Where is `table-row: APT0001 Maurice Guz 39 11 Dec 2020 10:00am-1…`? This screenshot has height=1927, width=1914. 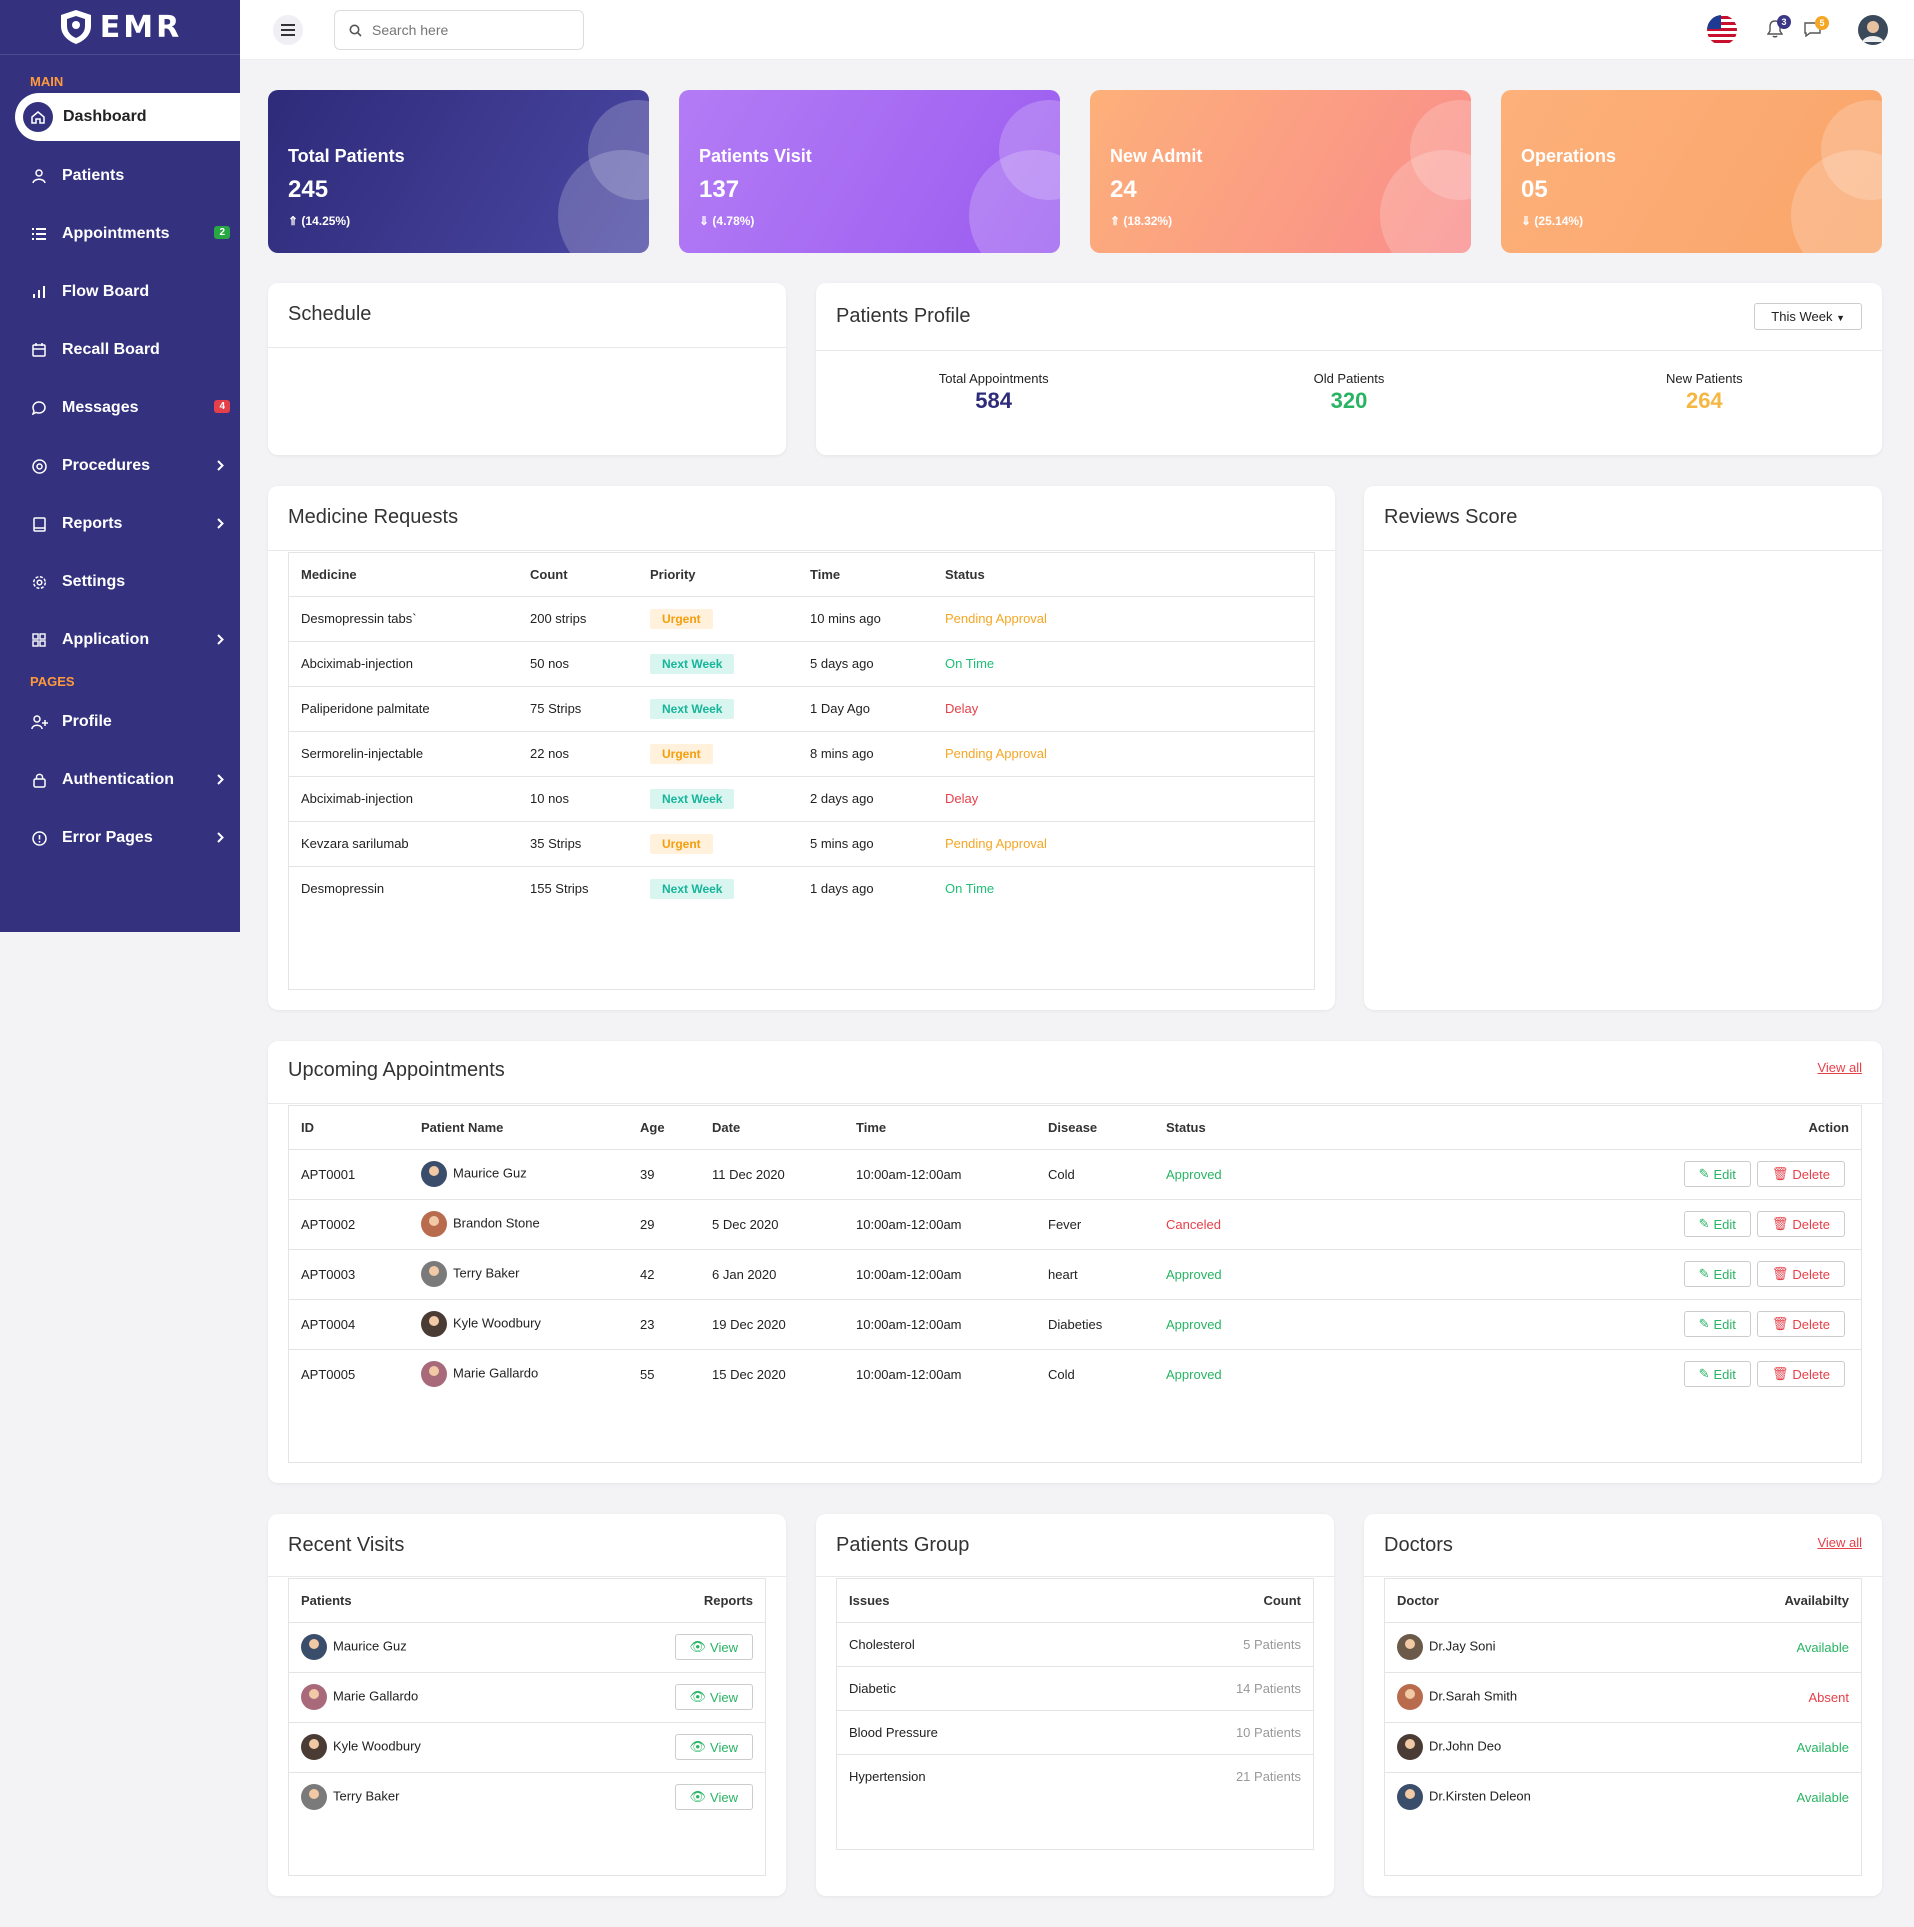
table-row: APT0001 Maurice Guz 39 11 Dec 2020 10:00am-1… is located at coordinates (1075, 1174).